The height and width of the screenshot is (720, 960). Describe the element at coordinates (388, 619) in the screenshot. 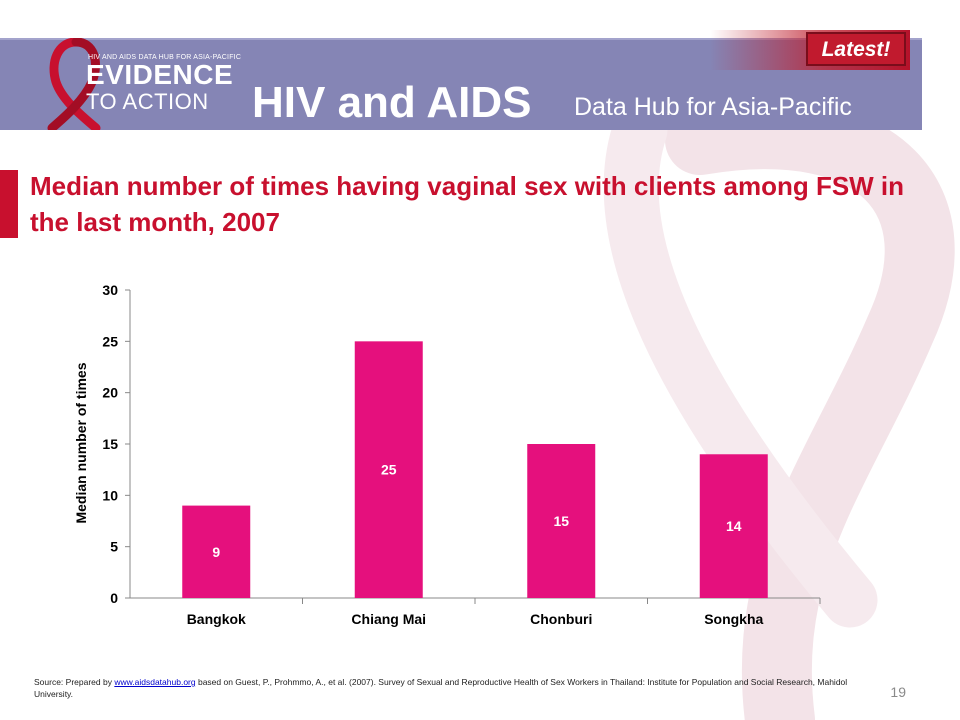

I see `x-tick-label: Chiang Mai` at that location.